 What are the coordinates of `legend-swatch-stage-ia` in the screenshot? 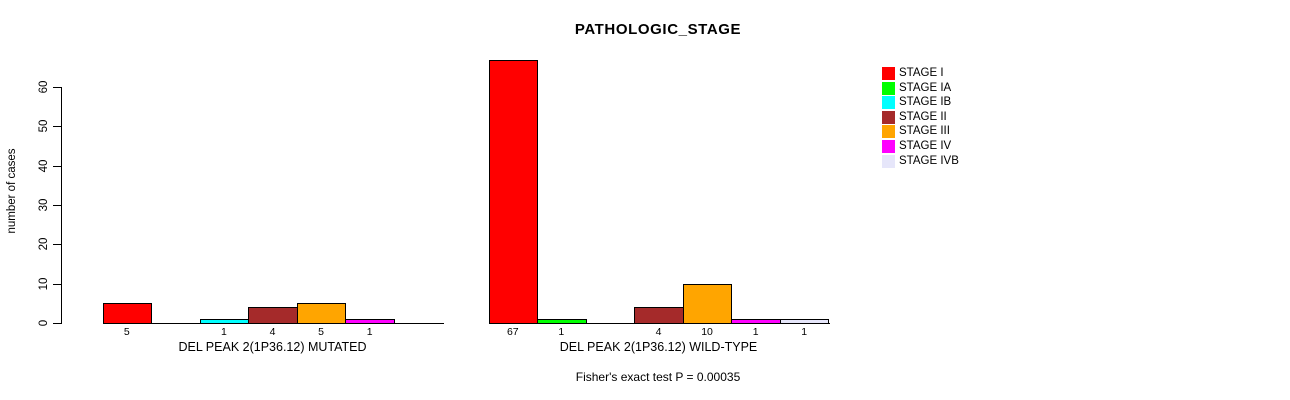 It's located at (888, 88).